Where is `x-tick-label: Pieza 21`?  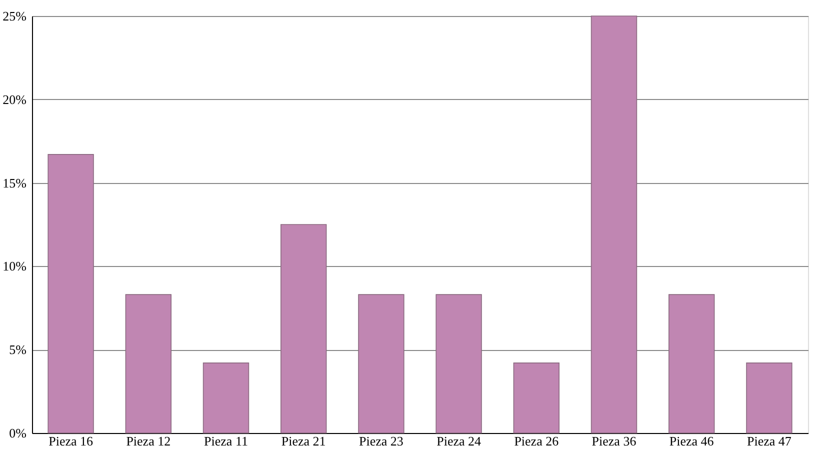
x-tick-label: Pieza 21 is located at coordinates (303, 441).